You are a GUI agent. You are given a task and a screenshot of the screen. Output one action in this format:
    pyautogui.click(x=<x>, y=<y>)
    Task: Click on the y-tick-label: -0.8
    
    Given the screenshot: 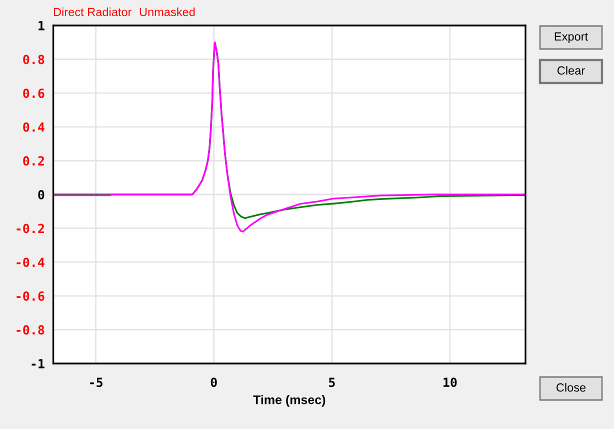 What is the action you would take?
    pyautogui.click(x=30, y=330)
    